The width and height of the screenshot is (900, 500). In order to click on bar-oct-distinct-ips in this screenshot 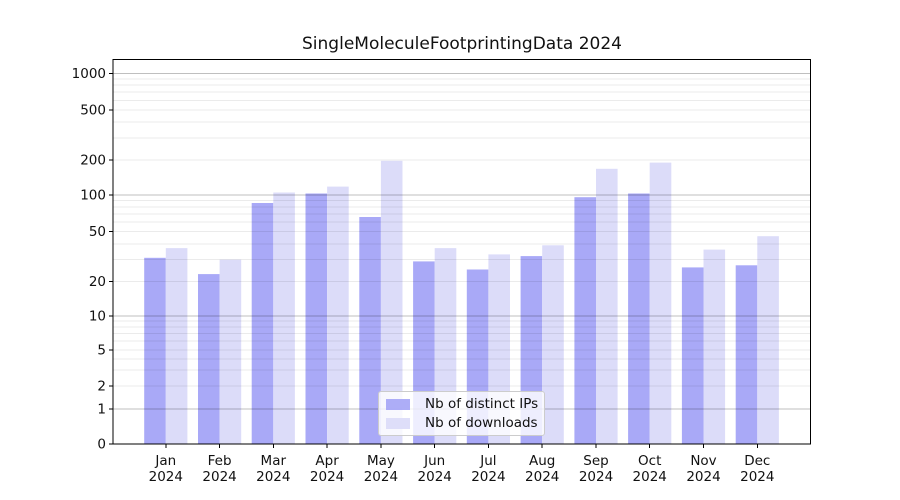, I will do `click(639, 318)`.